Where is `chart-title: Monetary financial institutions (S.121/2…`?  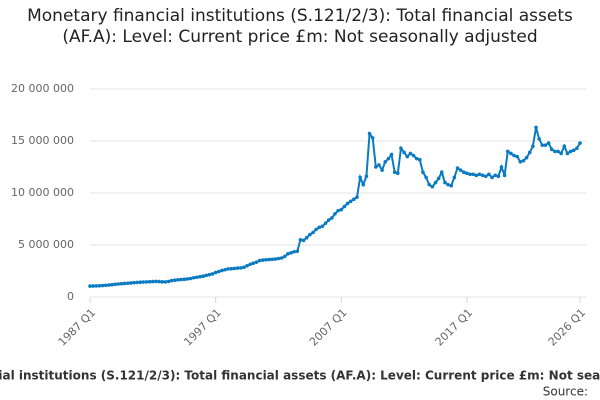 chart-title: Monetary financial institutions (S.121/2… is located at coordinates (300, 26).